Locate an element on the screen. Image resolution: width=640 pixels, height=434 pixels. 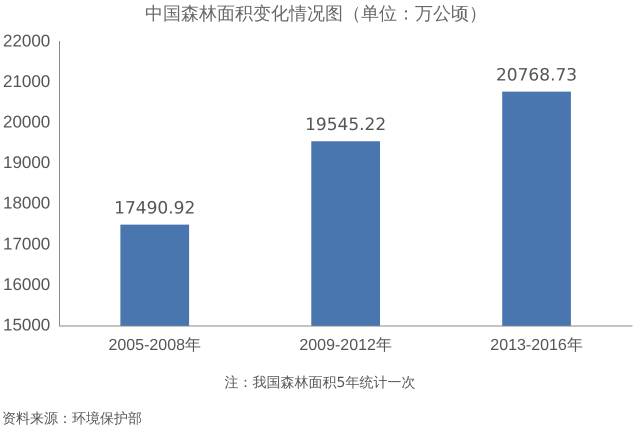
x-tick-label: 2013-2016年 is located at coordinates (536, 345).